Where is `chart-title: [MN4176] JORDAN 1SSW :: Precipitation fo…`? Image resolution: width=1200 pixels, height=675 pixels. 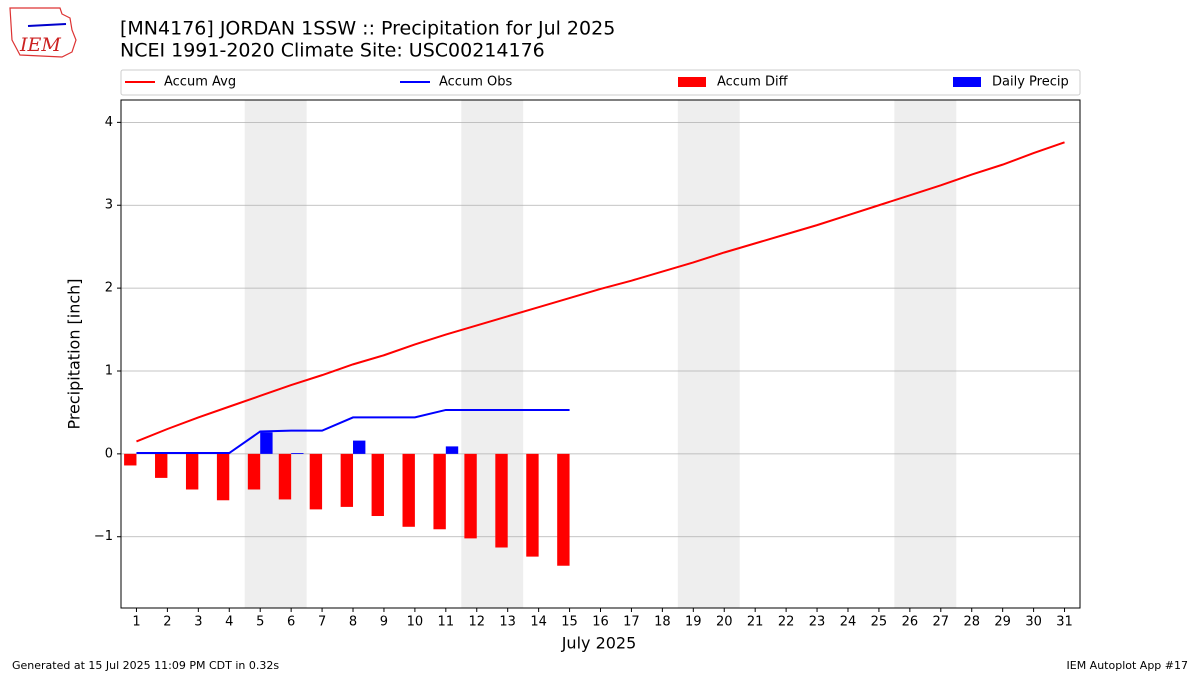 chart-title: [MN4176] JORDAN 1SSW :: Precipitation fo… is located at coordinates (367, 29).